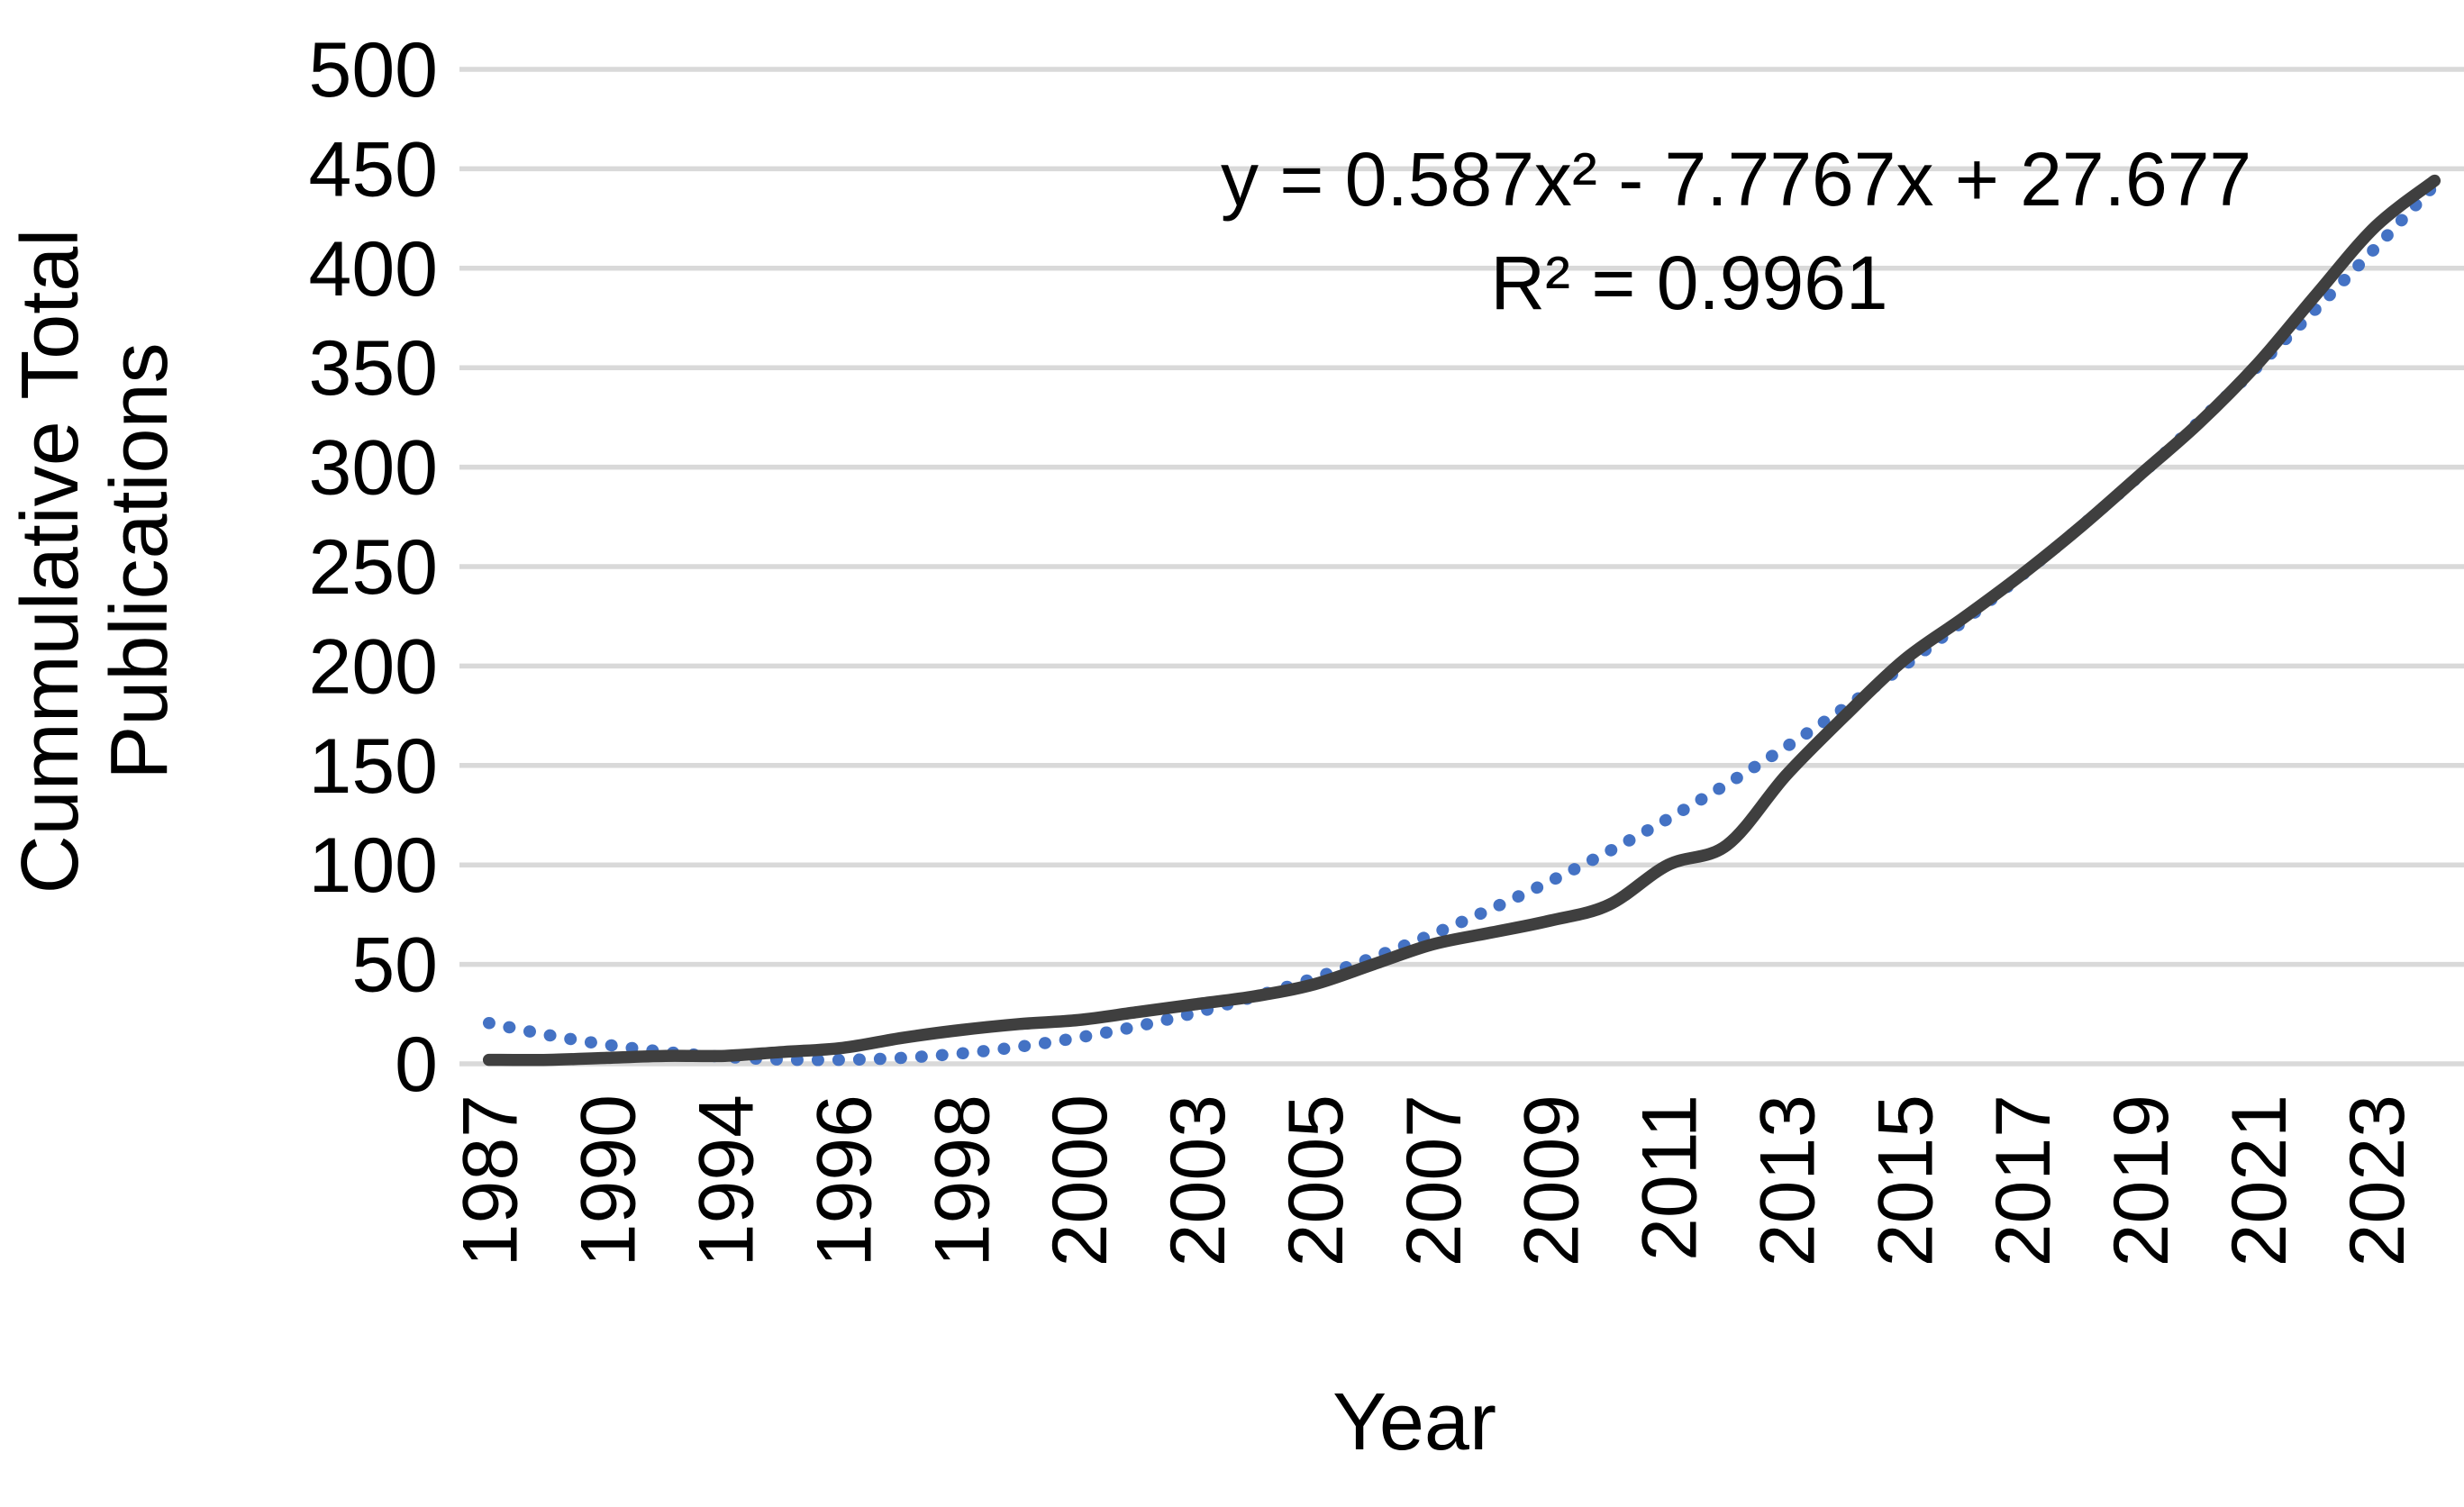  I want to click on y-tick-label: 350, so click(374, 368).